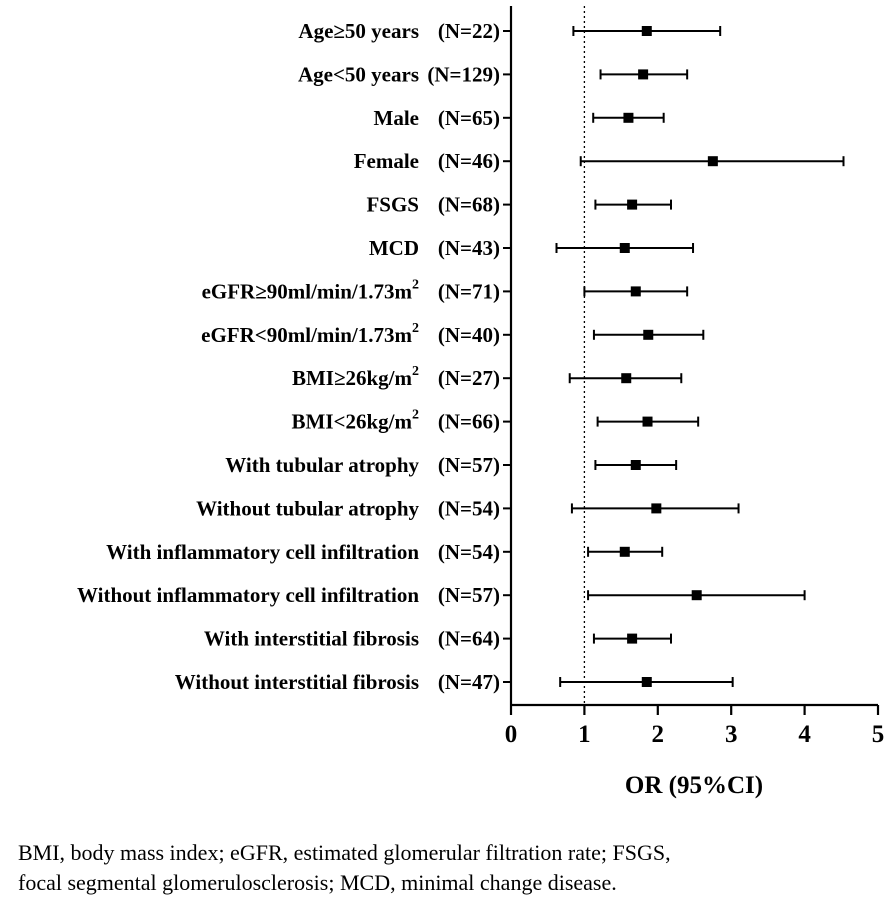 The height and width of the screenshot is (907, 894). I want to click on x-tick-label: 1, so click(584, 734).